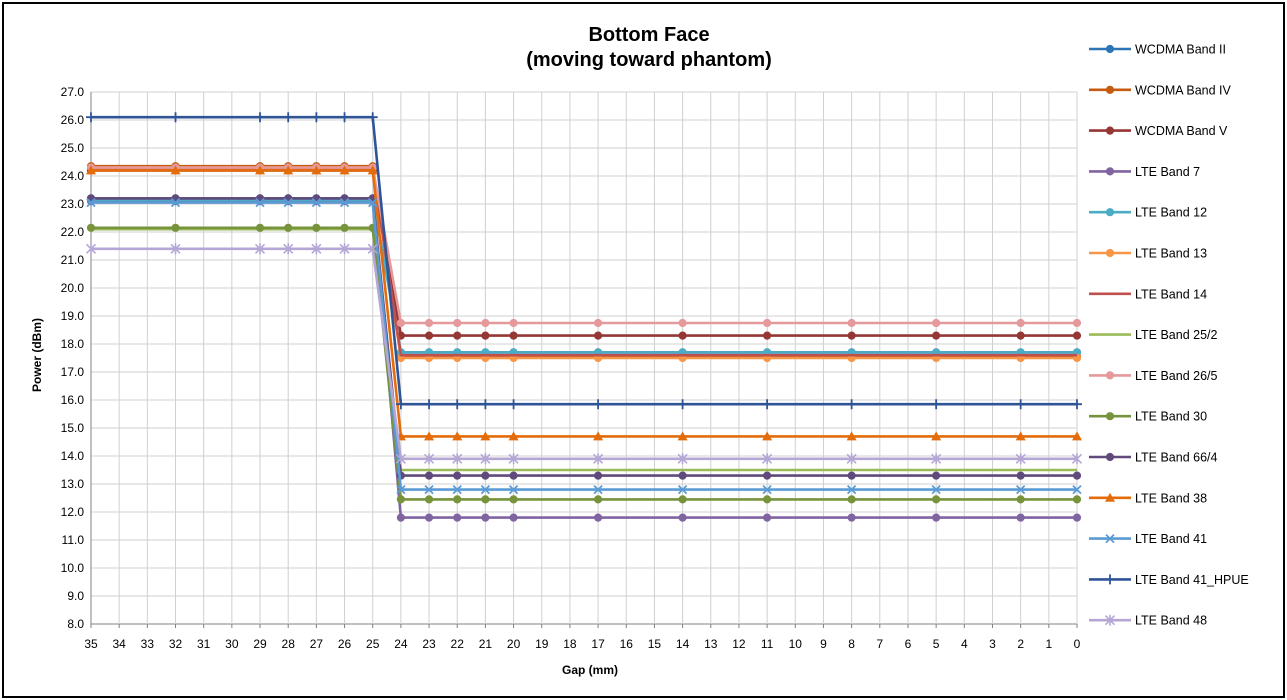 The width and height of the screenshot is (1287, 700). What do you see at coordinates (1048, 644) in the screenshot?
I see `x-tick-label: 1` at bounding box center [1048, 644].